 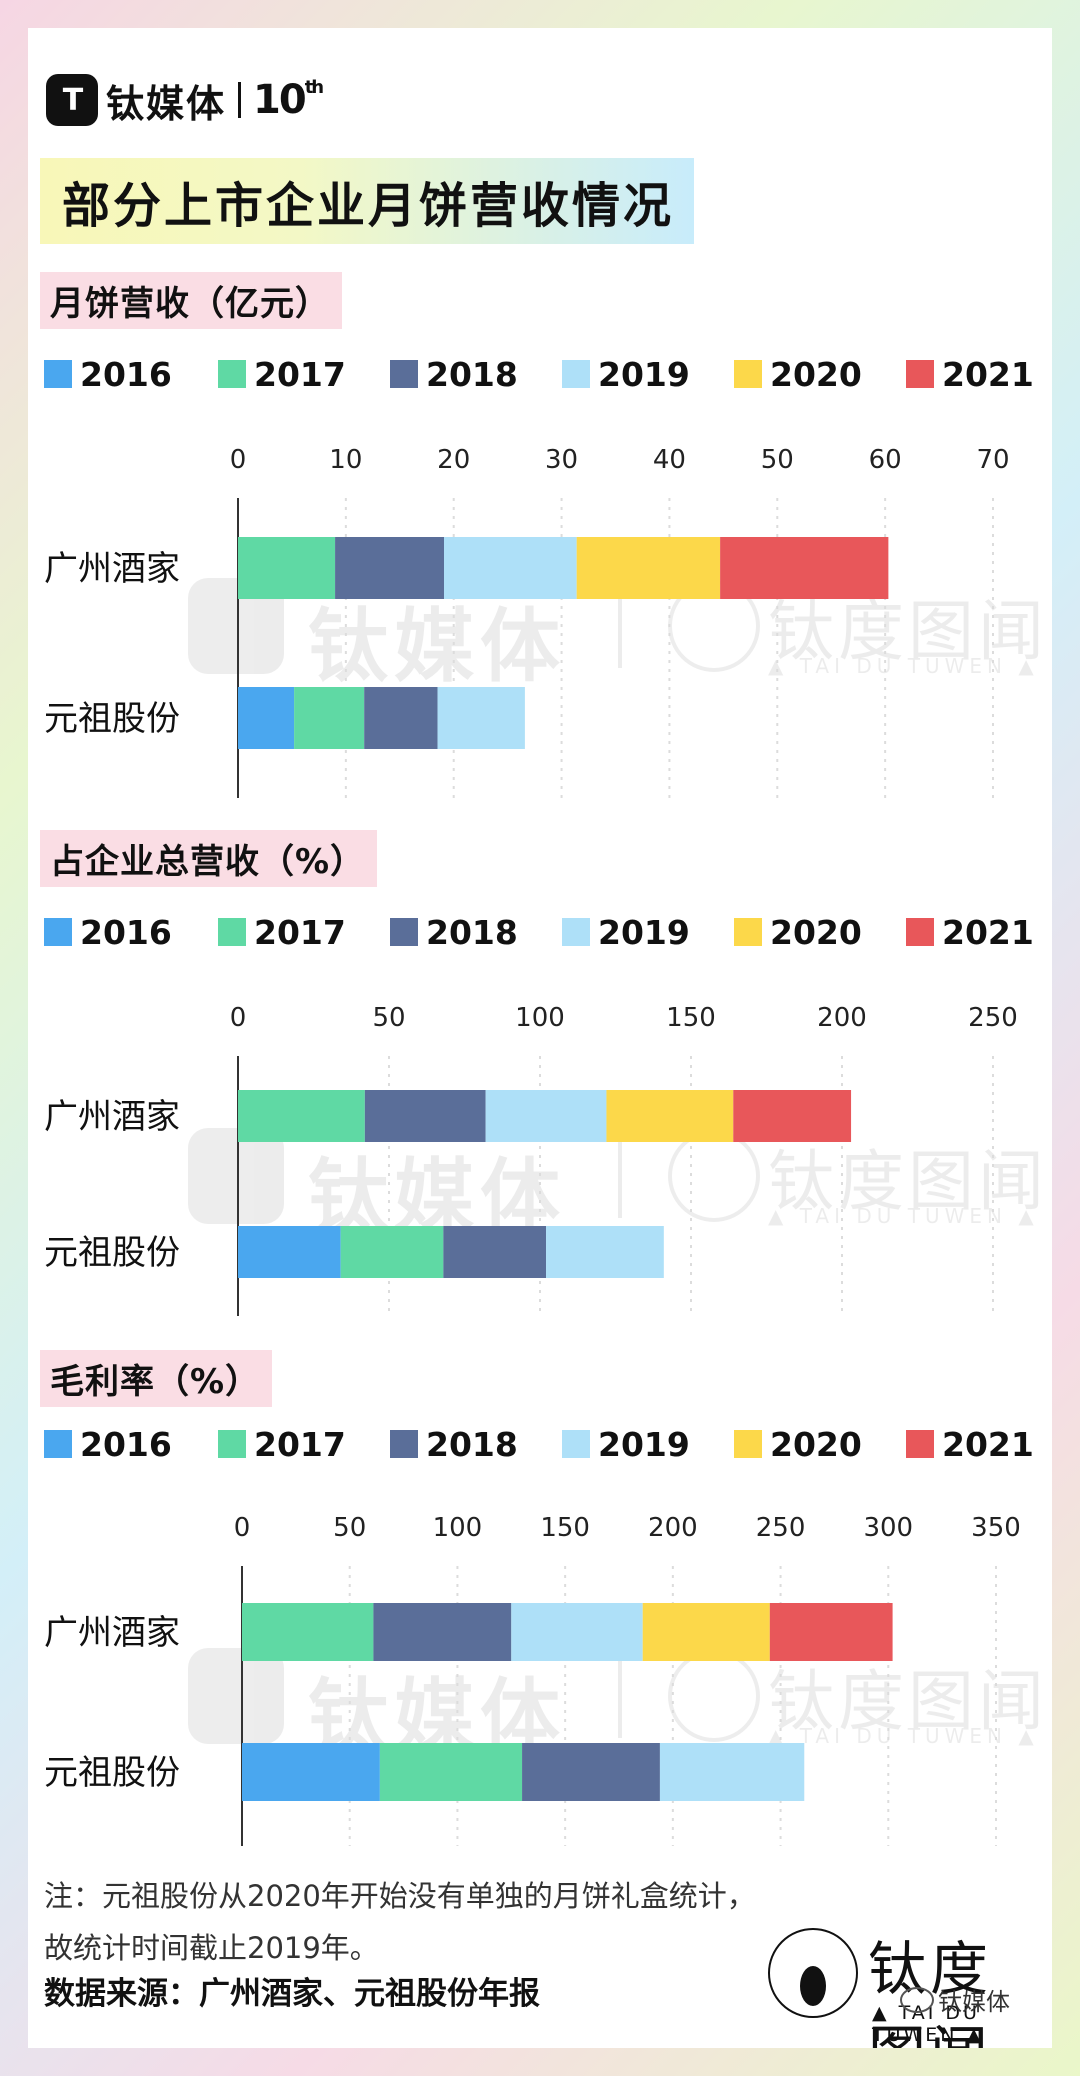 What do you see at coordinates (367, 201) in the screenshot?
I see `page-title: 部分上市企业月饼营收情况` at bounding box center [367, 201].